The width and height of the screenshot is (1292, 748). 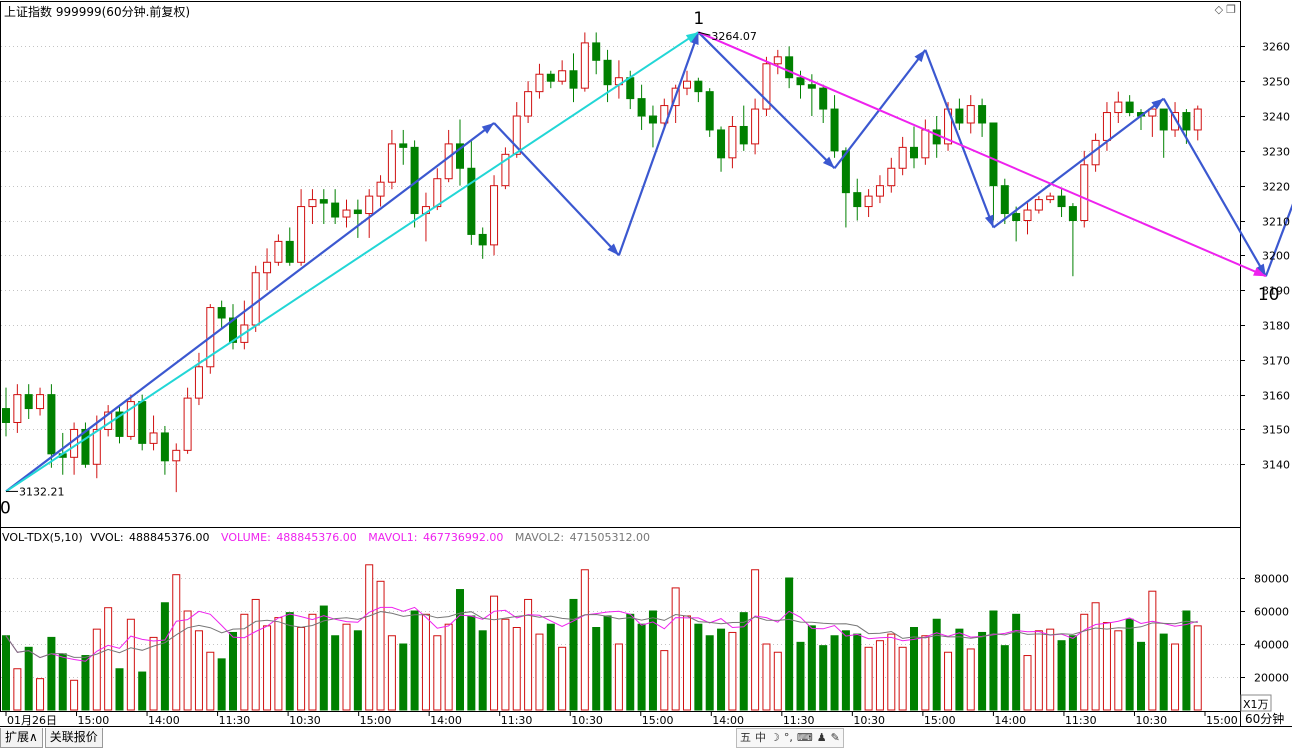 What do you see at coordinates (804, 737) in the screenshot?
I see `keyboard-icon: ⌨` at bounding box center [804, 737].